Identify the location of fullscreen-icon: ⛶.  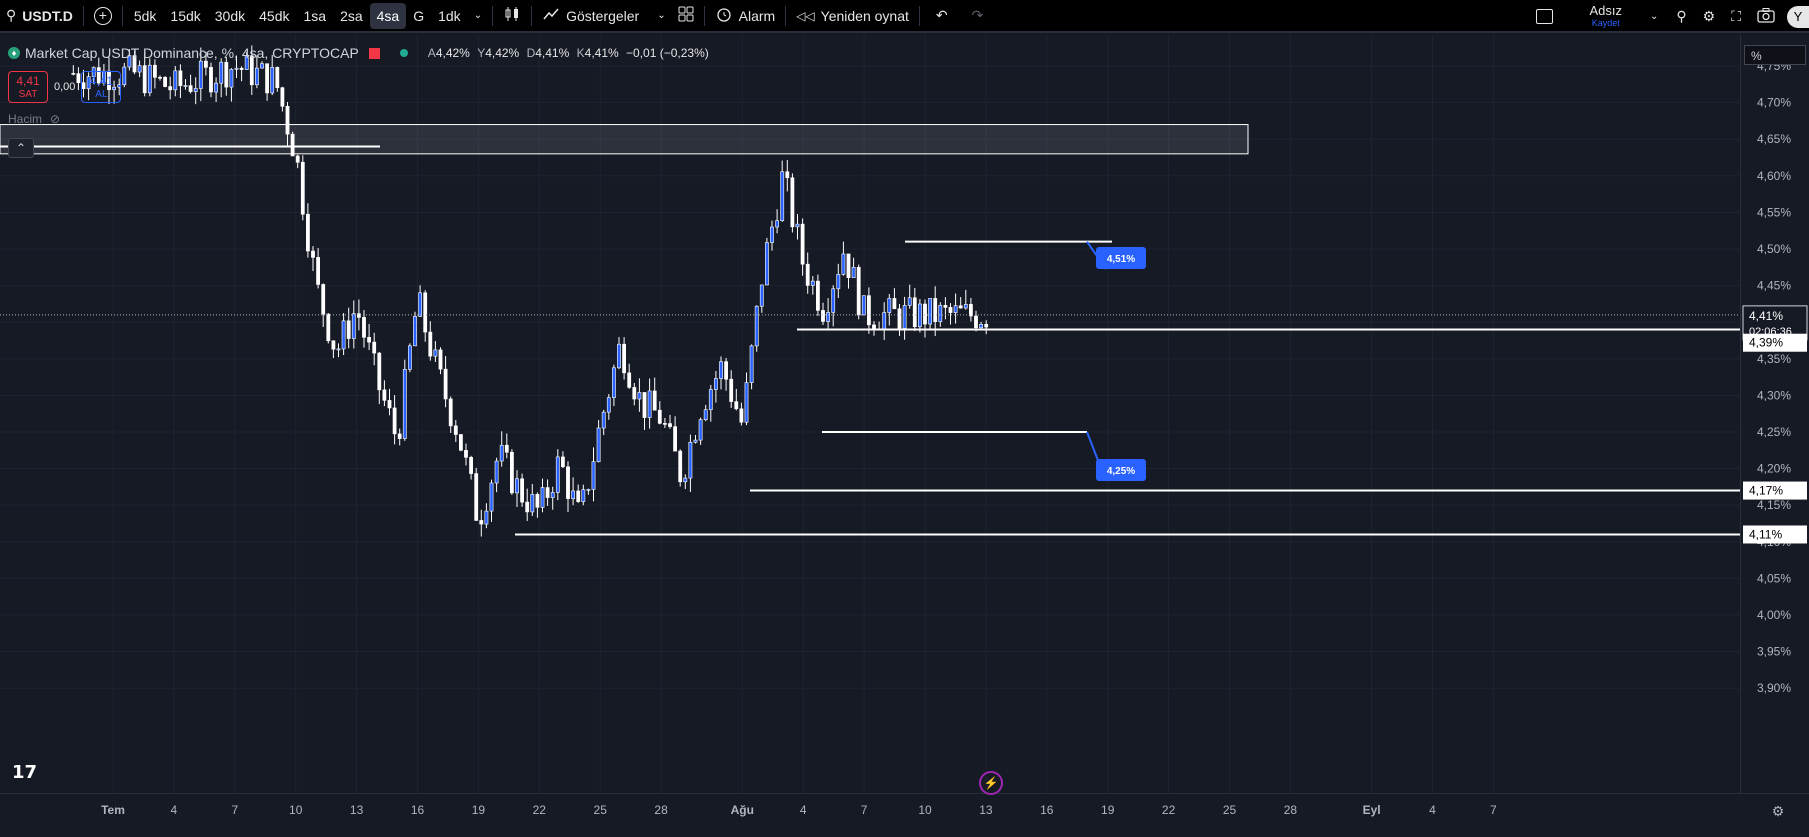
(1736, 16).